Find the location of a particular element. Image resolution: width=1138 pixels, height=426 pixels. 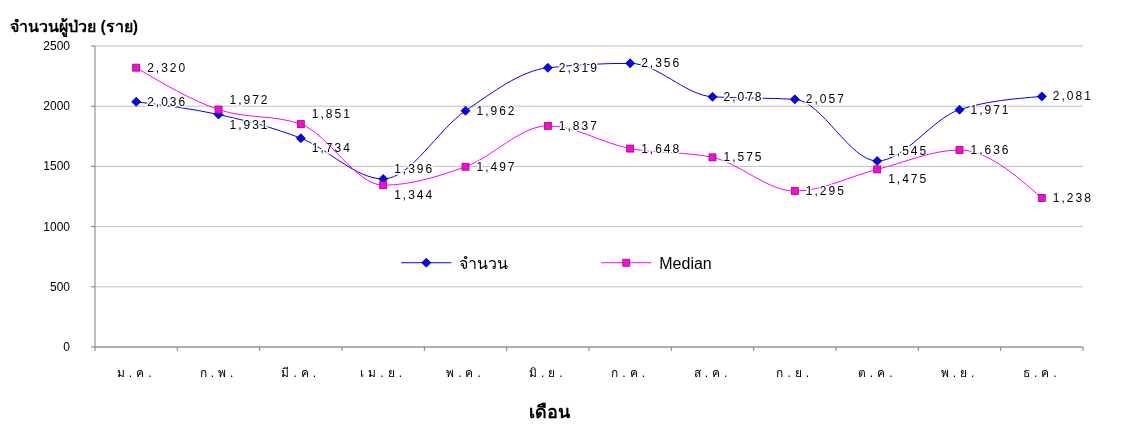

data-label: 1,648 is located at coordinates (661, 148).